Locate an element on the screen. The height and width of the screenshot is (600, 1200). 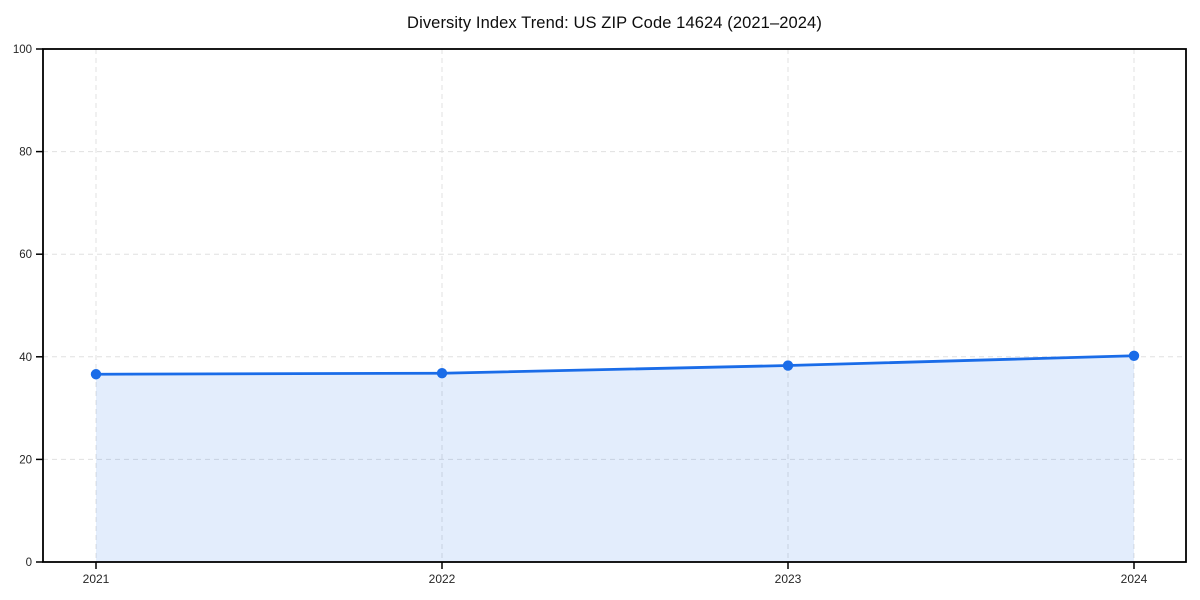
data-point-2021 is located at coordinates (96, 374).